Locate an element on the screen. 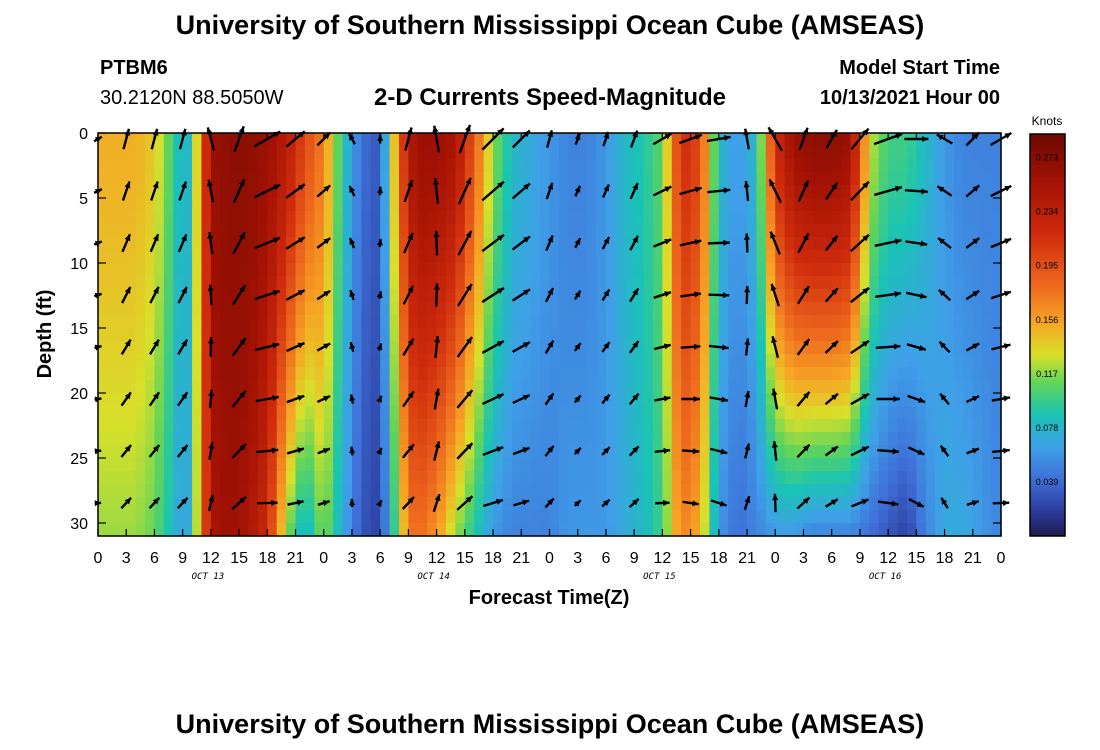 The width and height of the screenshot is (1100, 750). colorbar-tick-label: 0.195 is located at coordinates (1047, 266).